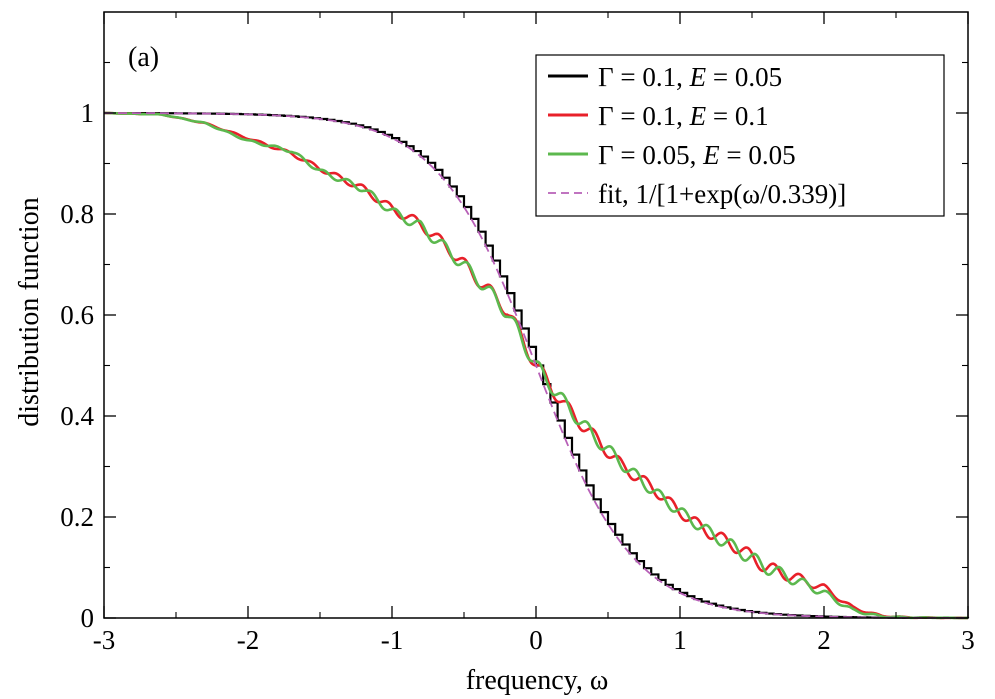  Describe the element at coordinates (537, 680) in the screenshot. I see `x-axis-label: frequency, ω` at that location.